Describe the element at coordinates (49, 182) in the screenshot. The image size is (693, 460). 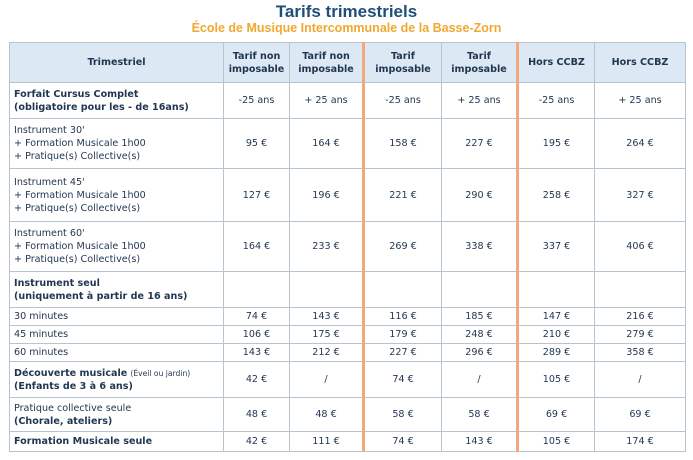
I see `row-label-text: Instrument 45'` at that location.